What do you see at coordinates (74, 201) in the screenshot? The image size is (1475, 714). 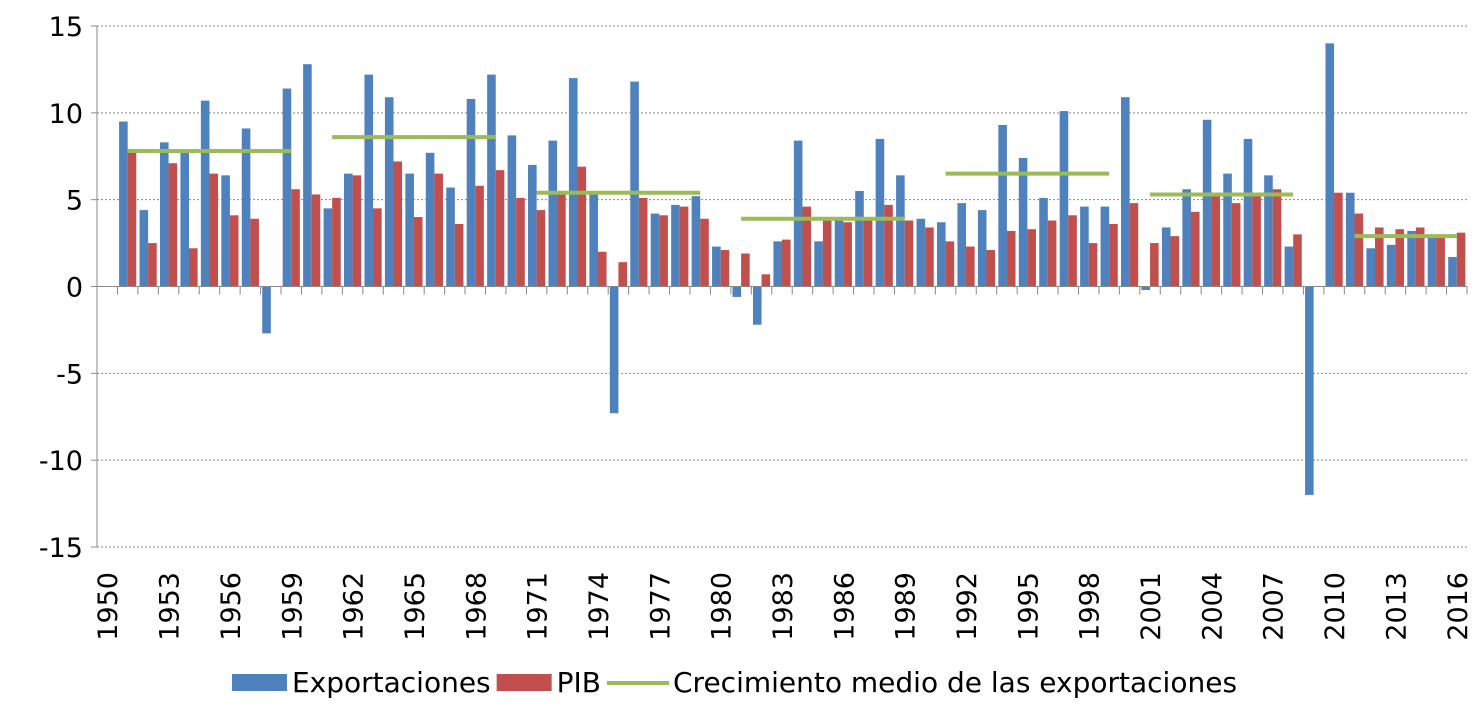 I see `y-tick-label: 5` at bounding box center [74, 201].